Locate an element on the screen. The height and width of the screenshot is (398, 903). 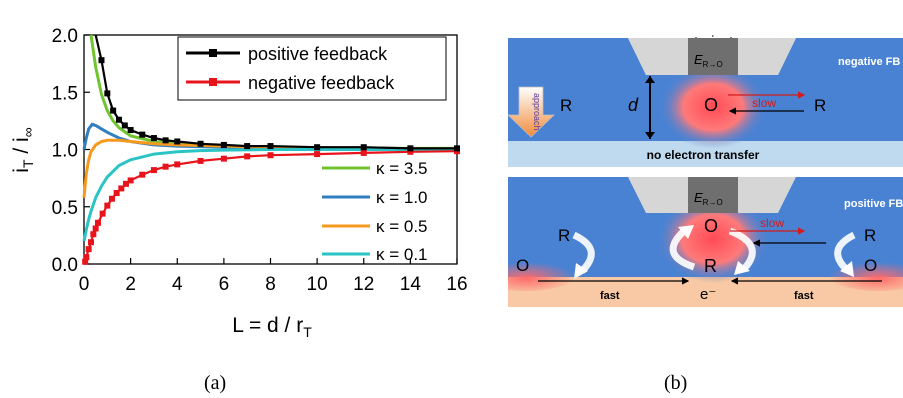
cycle-arrow-center-right is located at coordinates (742, 249).